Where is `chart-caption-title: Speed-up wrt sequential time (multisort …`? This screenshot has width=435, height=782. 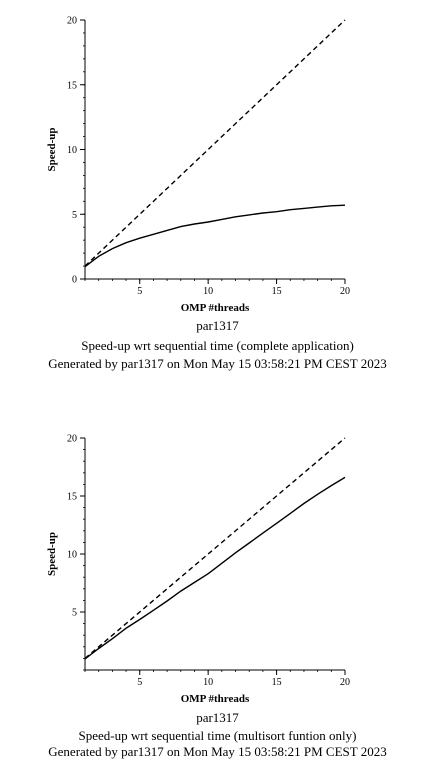 chart-caption-title: Speed-up wrt sequential time (multisort … is located at coordinates (217, 735).